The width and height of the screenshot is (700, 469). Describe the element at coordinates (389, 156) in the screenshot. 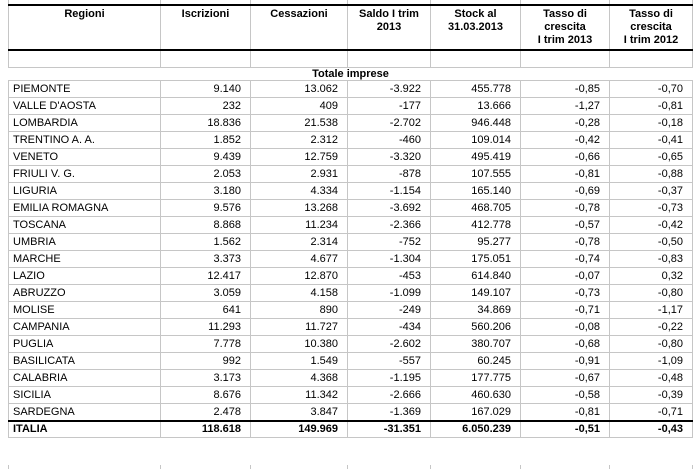

I see `value-cell-saldo-i-trim-2013: -3.320` at that location.